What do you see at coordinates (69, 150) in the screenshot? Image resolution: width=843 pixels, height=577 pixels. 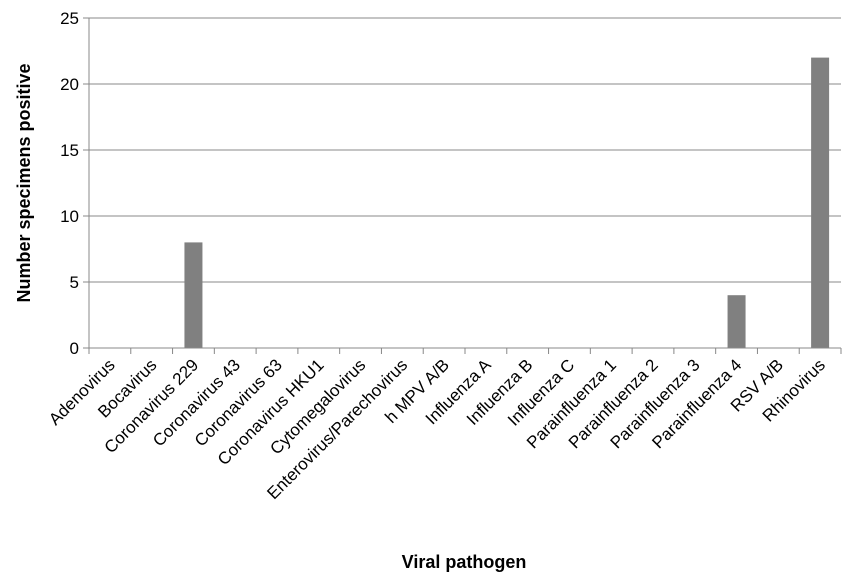 I see `y-tick-label: 15` at bounding box center [69, 150].